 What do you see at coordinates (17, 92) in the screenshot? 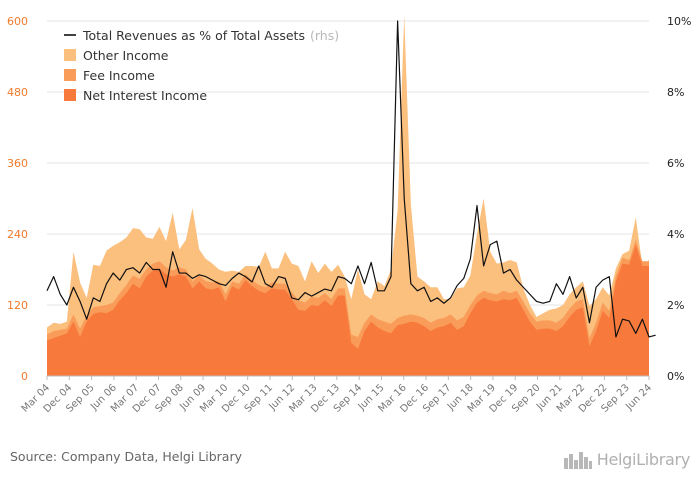
I see `y-left-tick-label: 480` at bounding box center [17, 92].